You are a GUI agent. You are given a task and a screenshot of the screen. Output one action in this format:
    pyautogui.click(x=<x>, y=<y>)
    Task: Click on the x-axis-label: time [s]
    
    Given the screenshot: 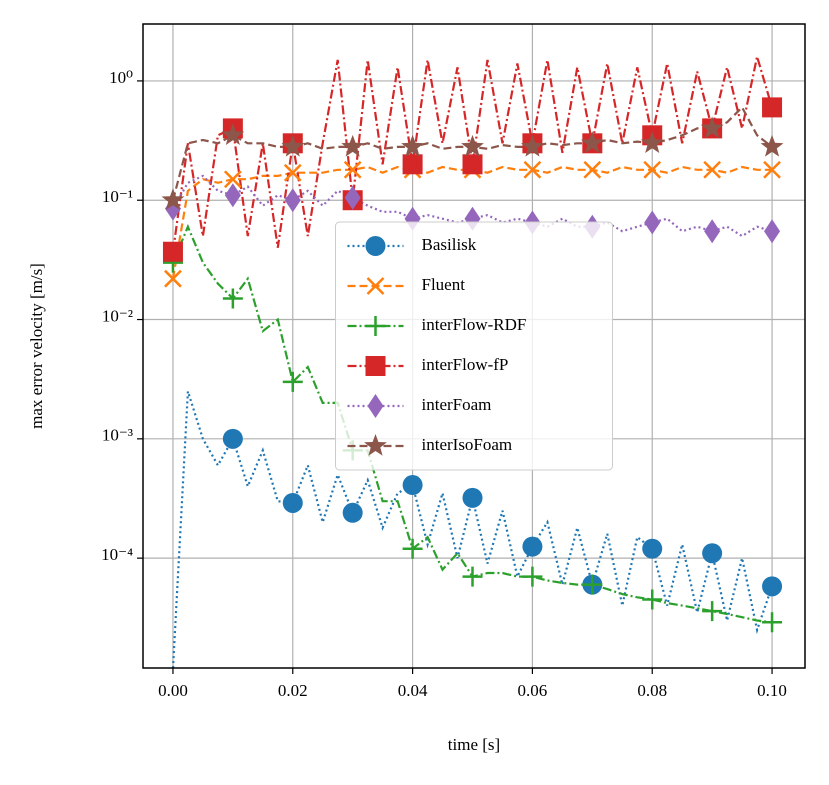 What is the action you would take?
    pyautogui.click(x=474, y=744)
    